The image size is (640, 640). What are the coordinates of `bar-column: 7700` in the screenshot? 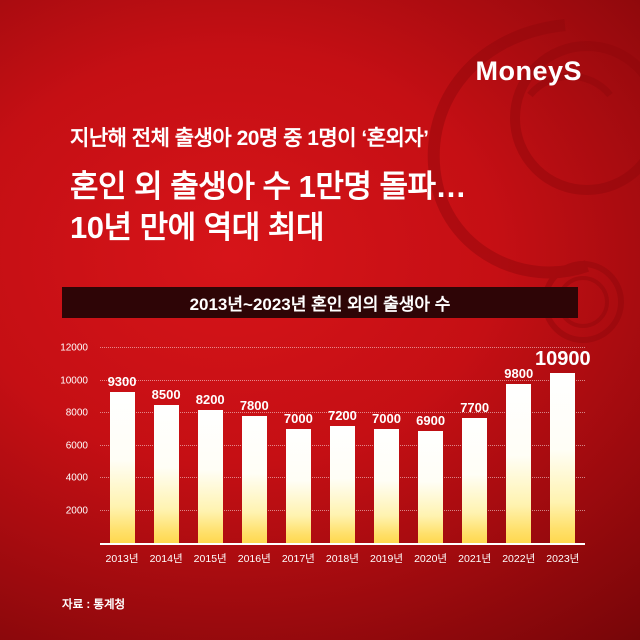 It's located at (475, 445).